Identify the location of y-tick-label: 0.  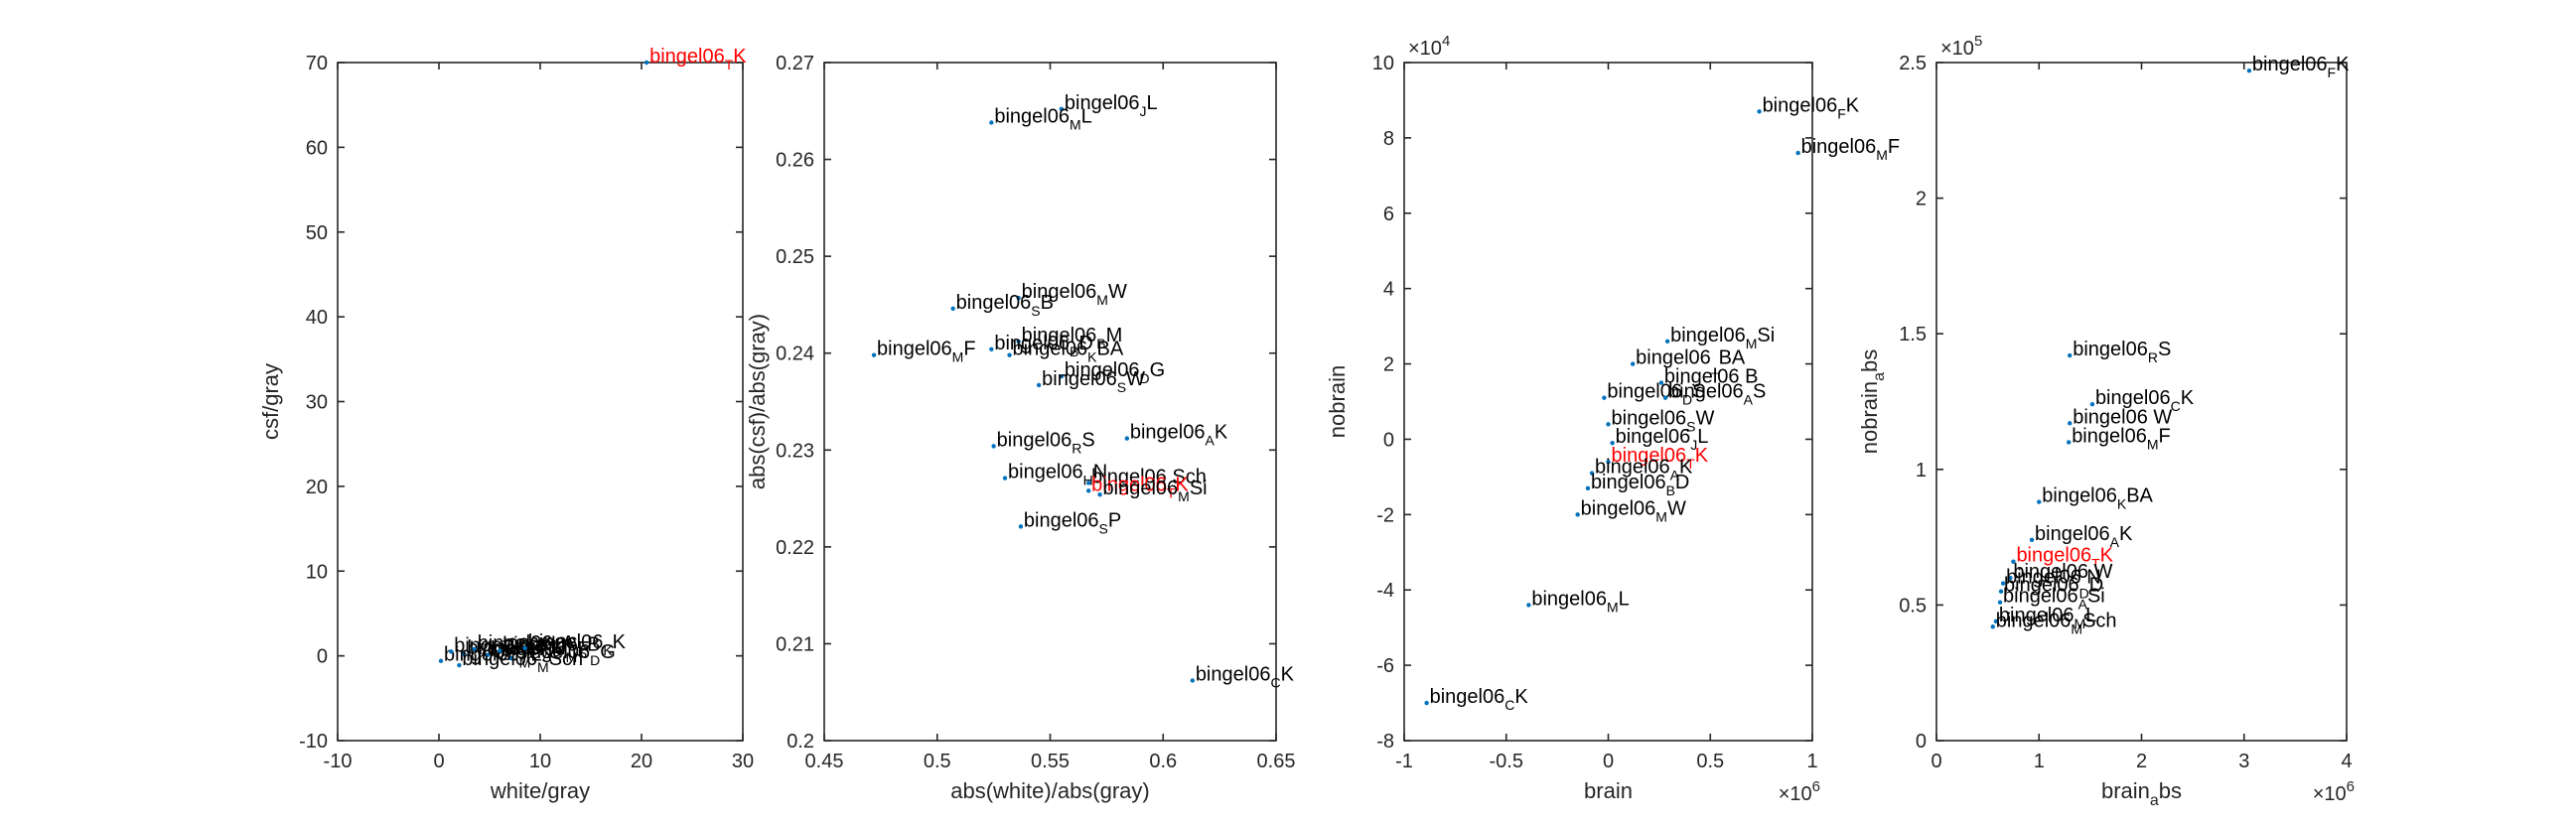
(1921, 742).